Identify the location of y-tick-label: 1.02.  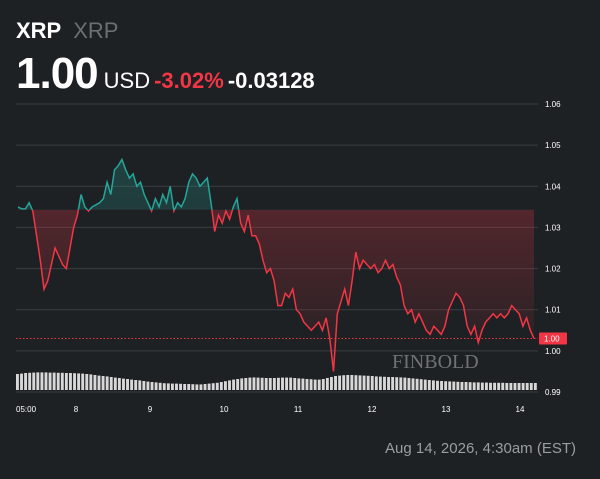
(553, 269).